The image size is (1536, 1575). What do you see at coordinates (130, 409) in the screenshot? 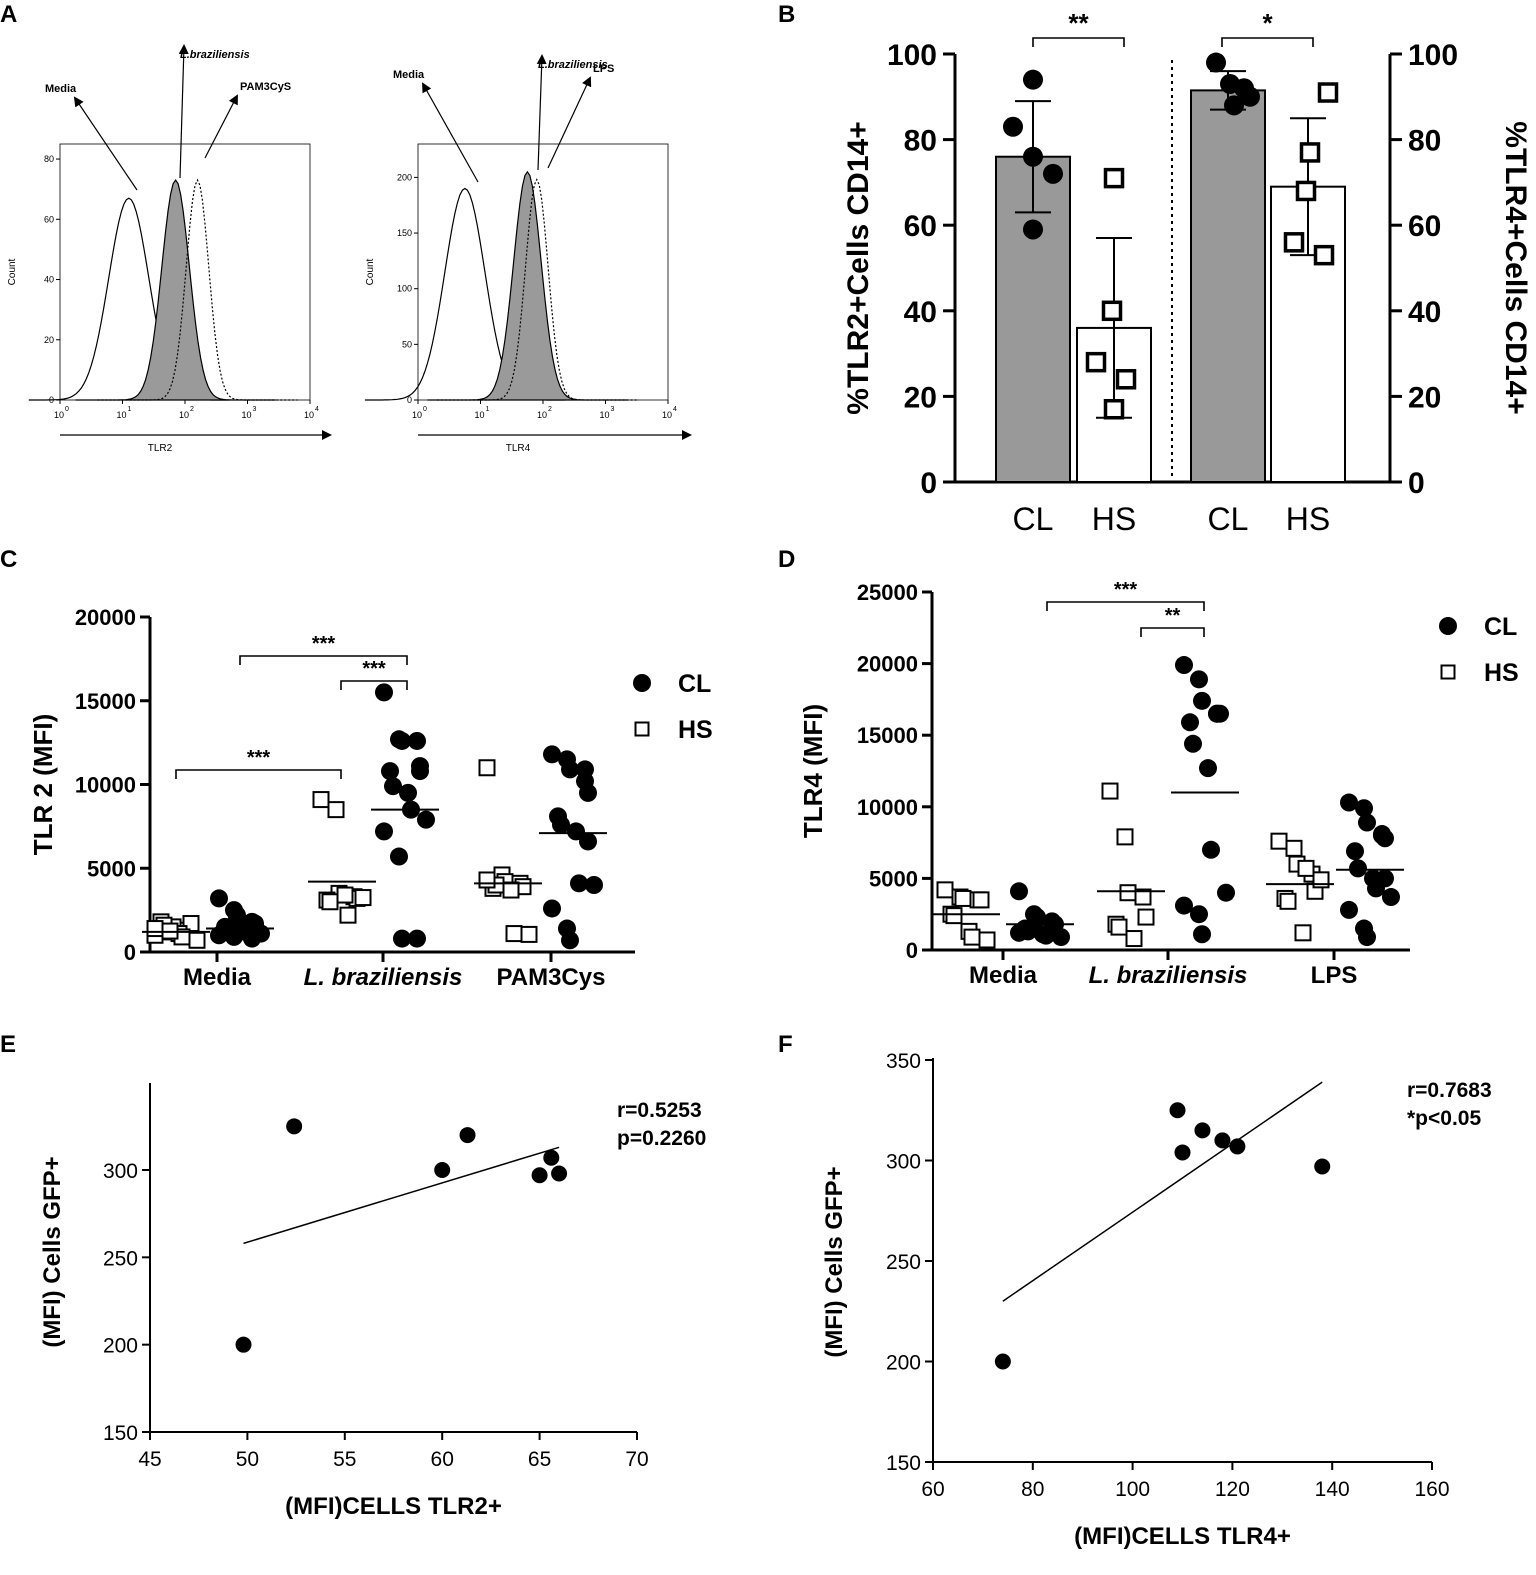
I see `hist-xtick-exp: 1` at bounding box center [130, 409].